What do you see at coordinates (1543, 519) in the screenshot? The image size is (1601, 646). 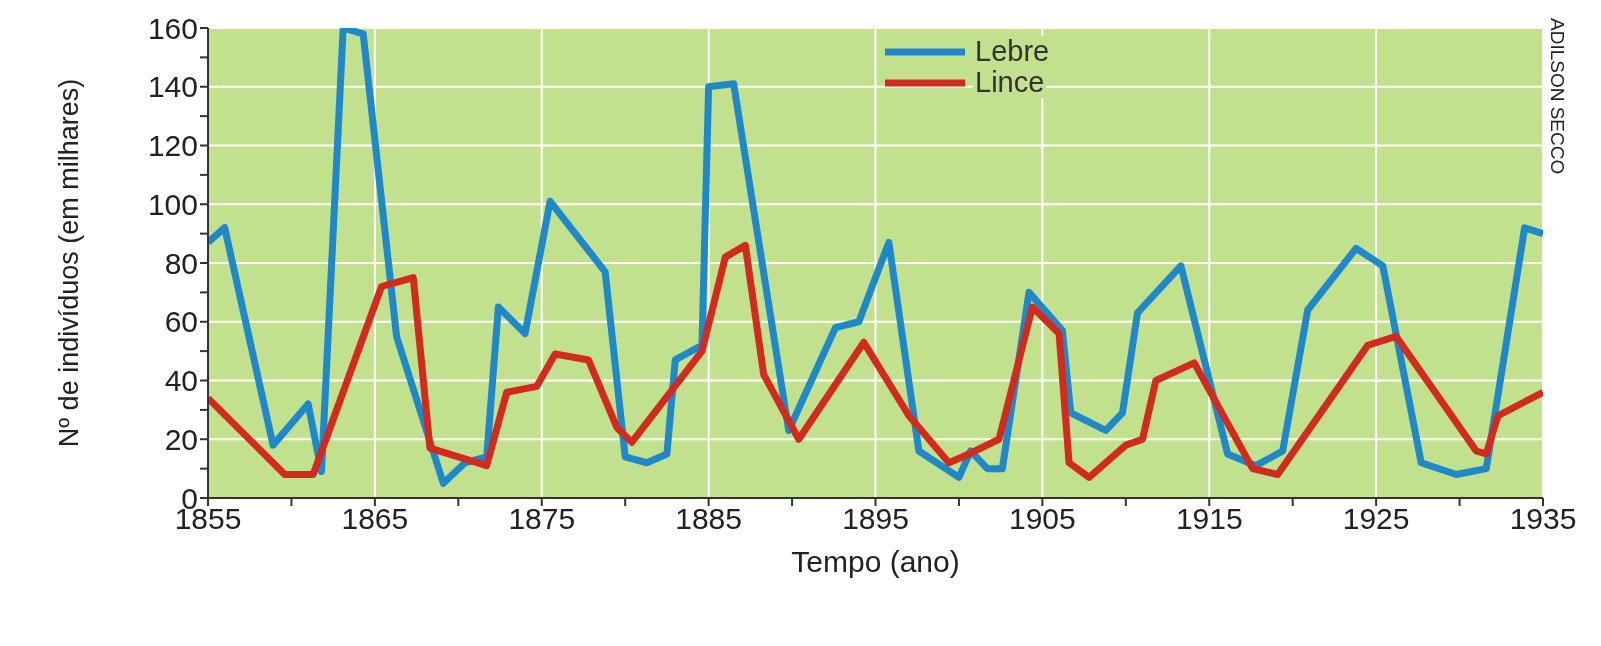 I see `x-tick-label: 1935` at bounding box center [1543, 519].